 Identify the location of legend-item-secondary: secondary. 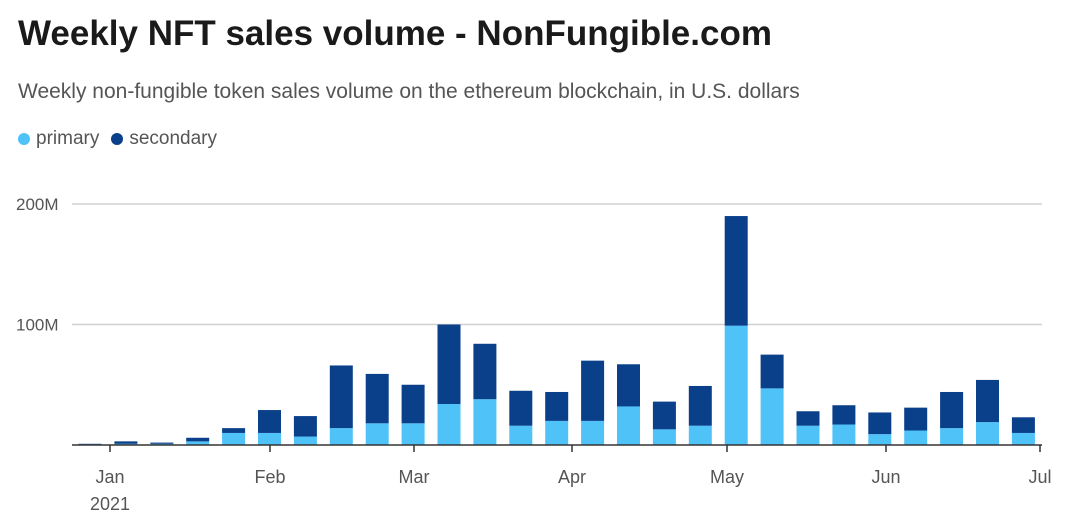
(164, 139).